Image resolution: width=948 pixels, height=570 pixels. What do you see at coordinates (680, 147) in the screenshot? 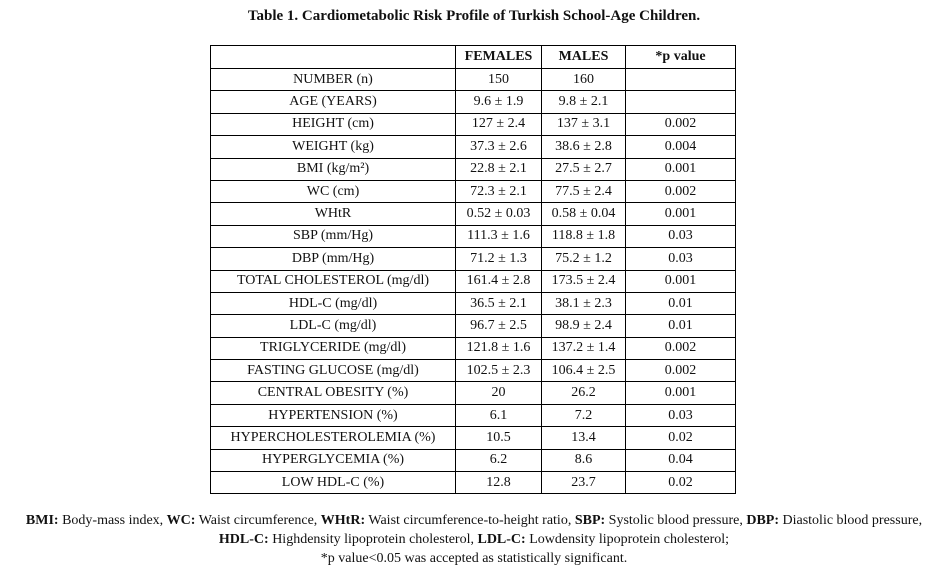
I see `table-cell-p-value: 0.004` at bounding box center [680, 147].